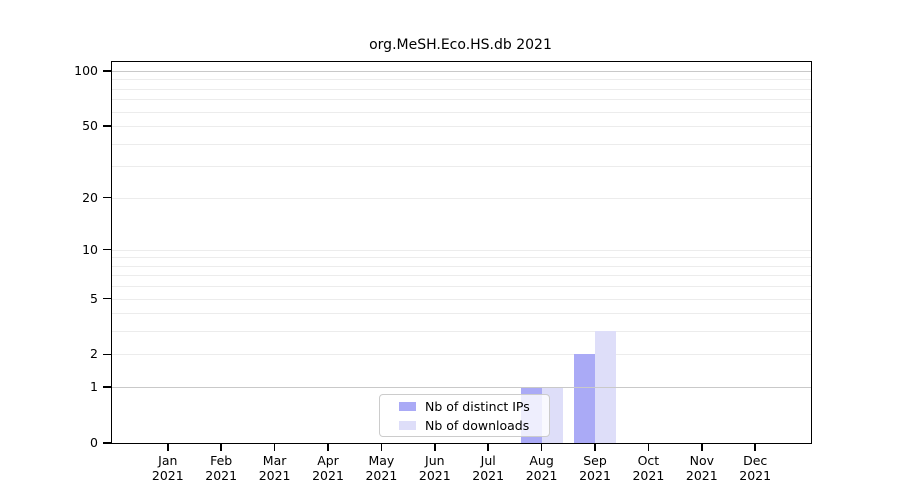 The width and height of the screenshot is (900, 500). Describe the element at coordinates (381, 447) in the screenshot. I see `x-tick-may` at that location.